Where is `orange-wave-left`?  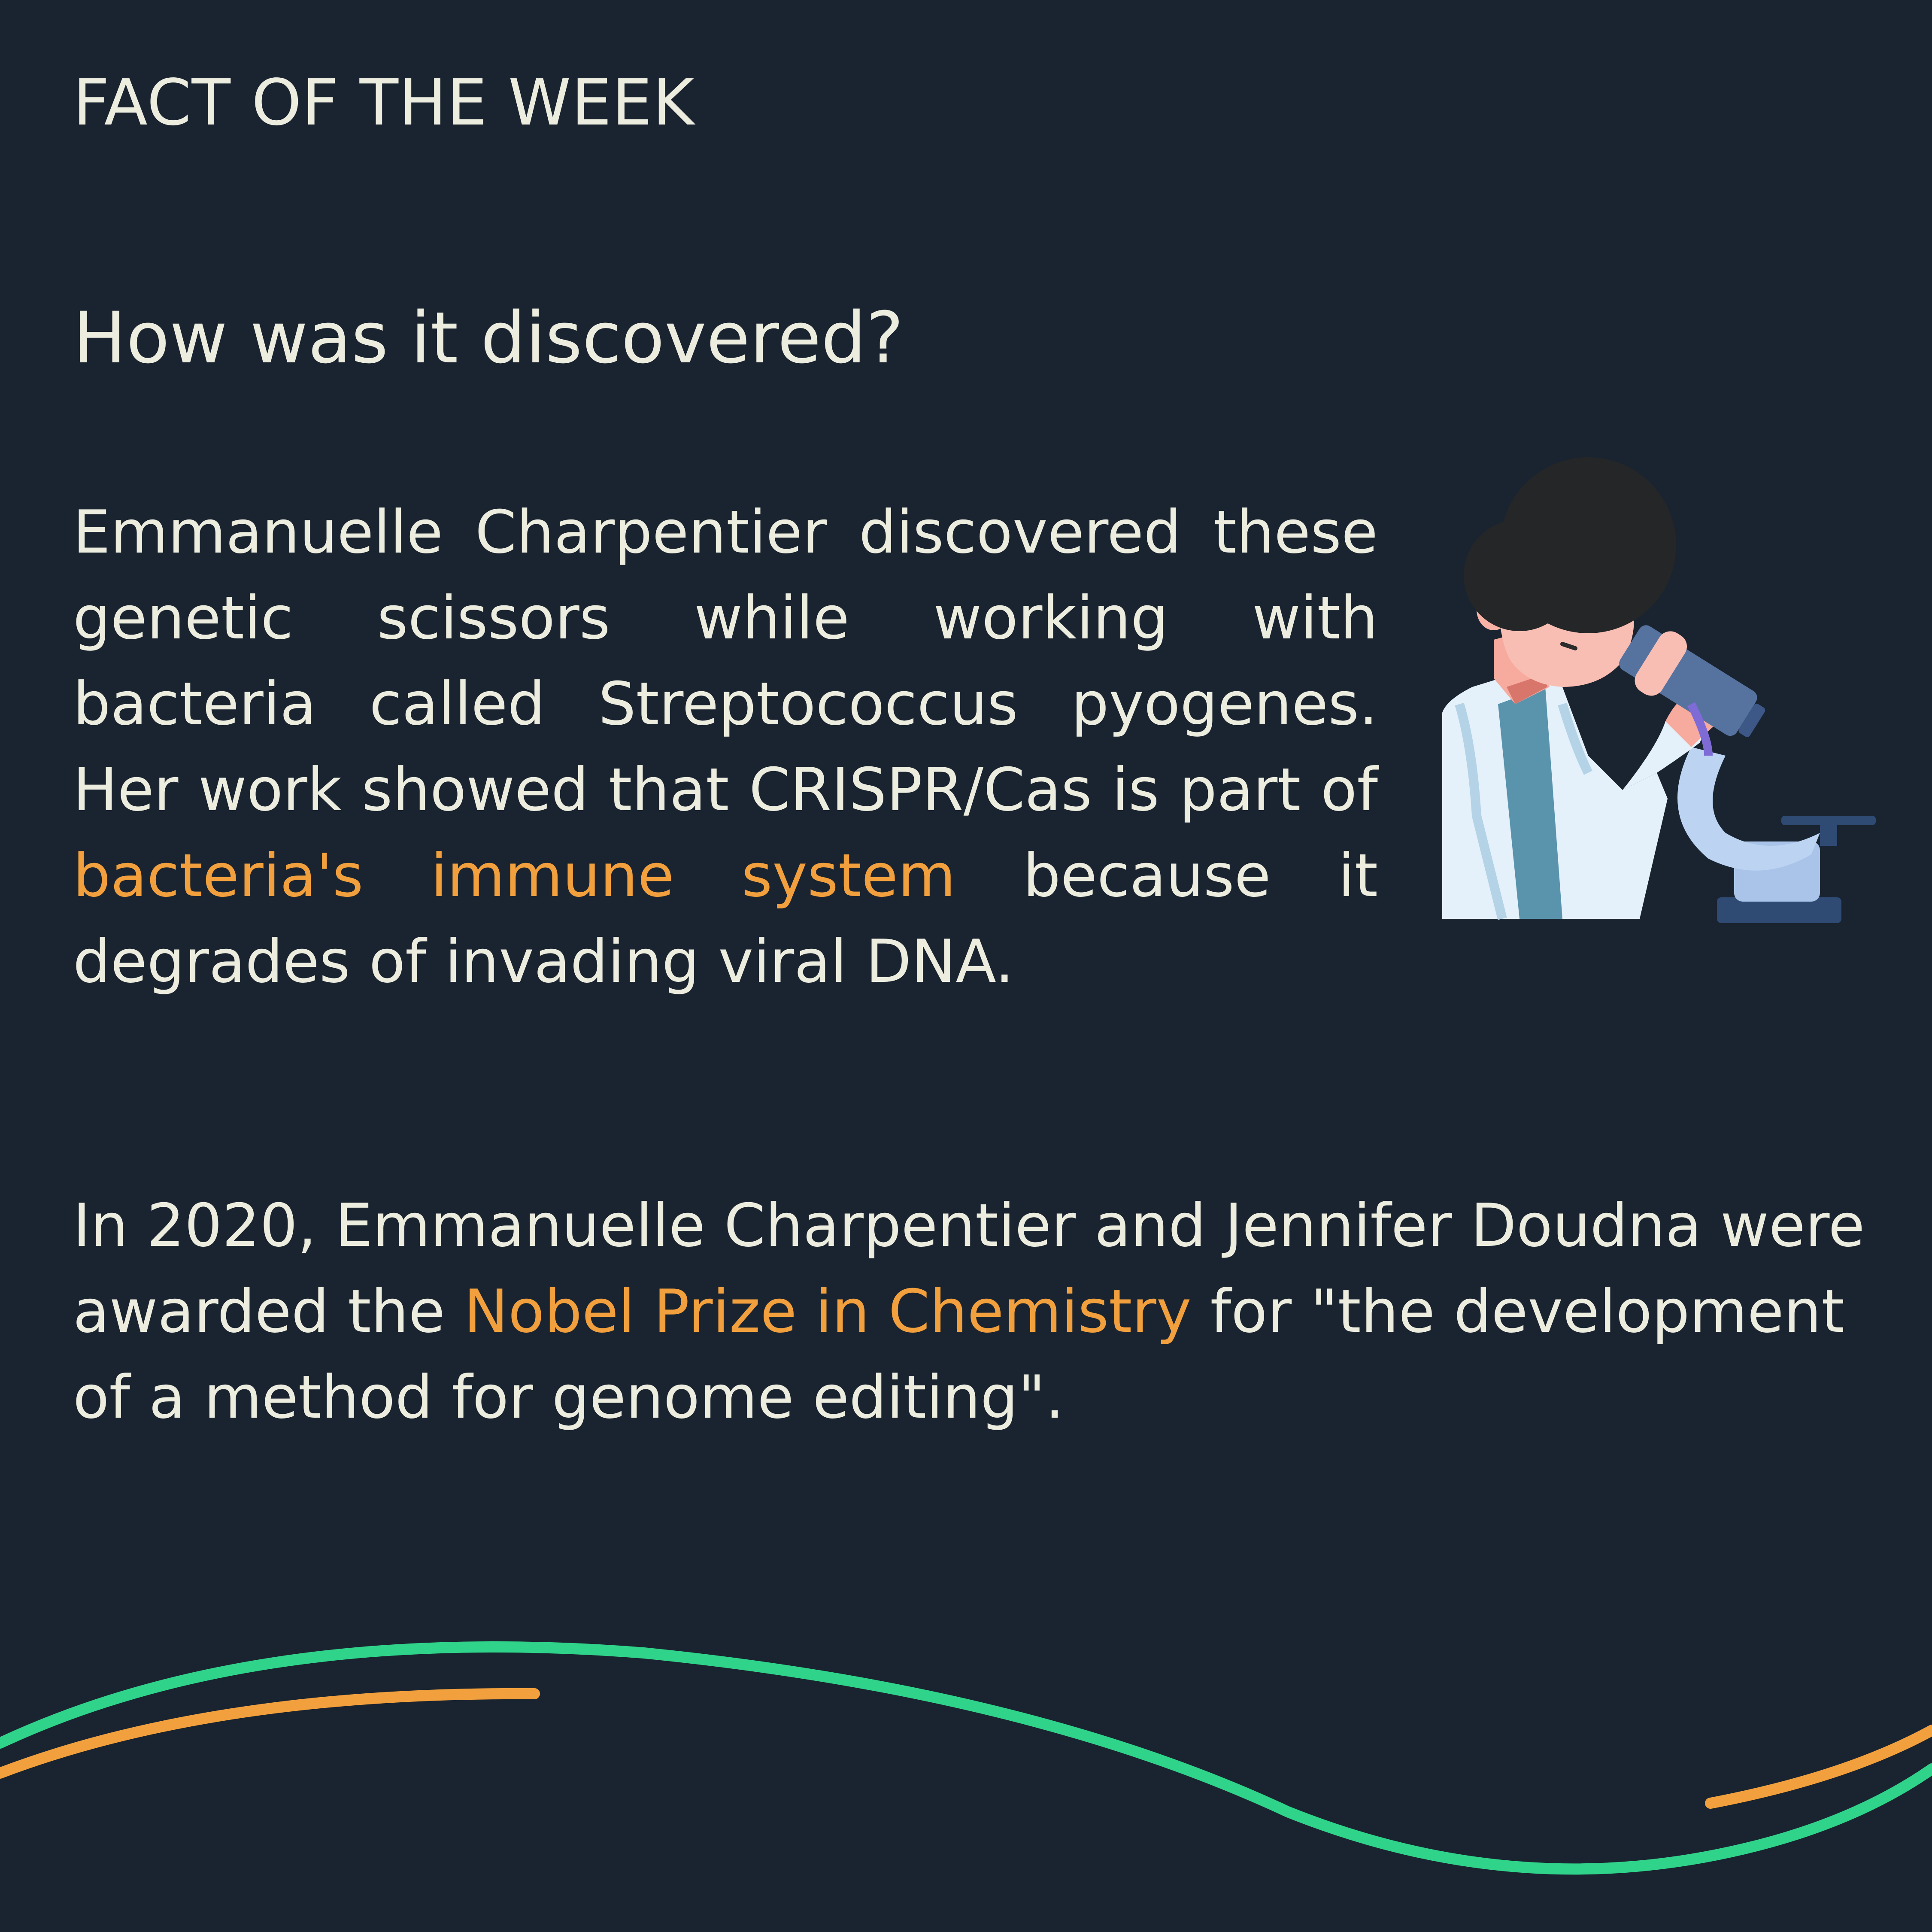 orange-wave-left is located at coordinates (270, 1733).